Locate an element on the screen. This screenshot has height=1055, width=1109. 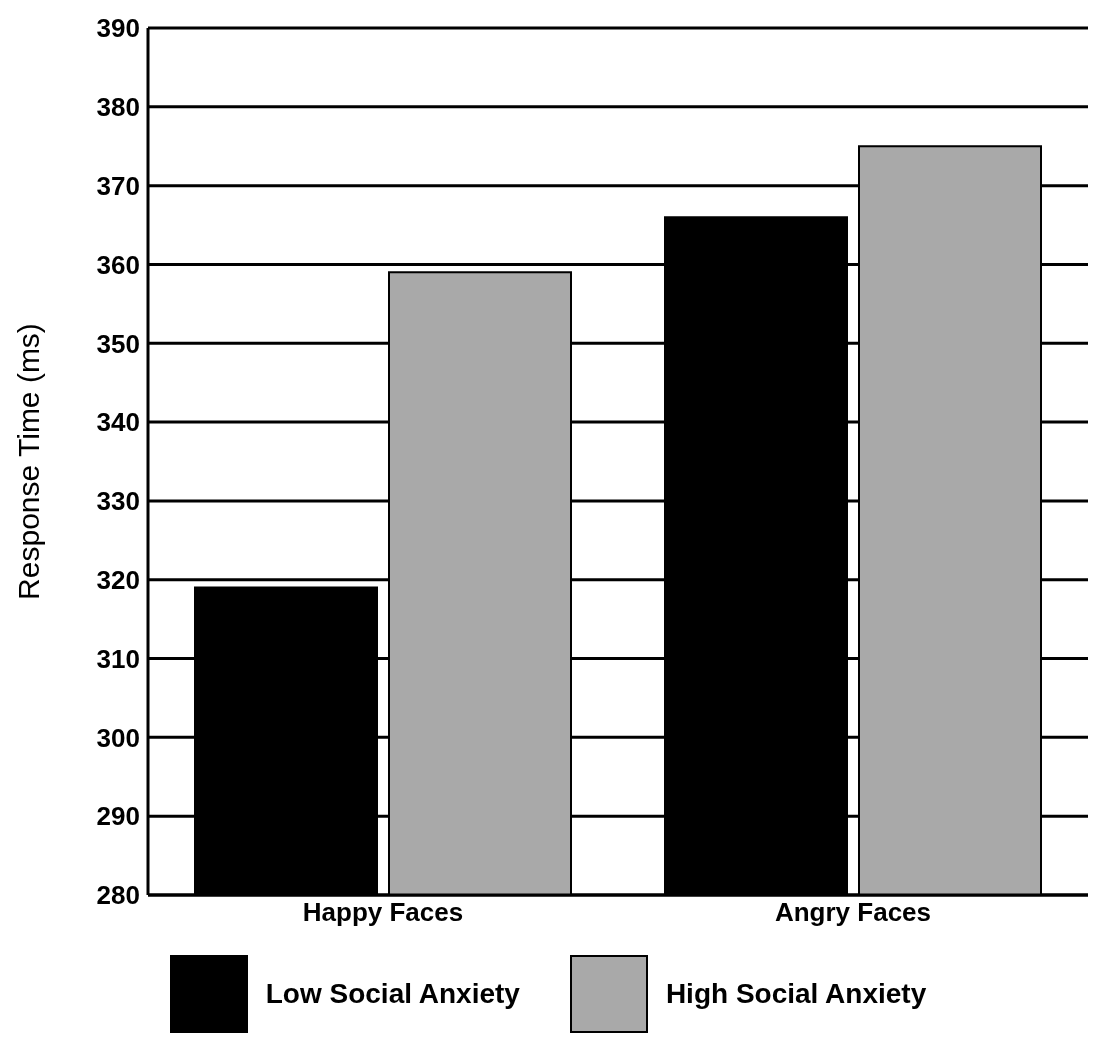
y-tick-label: 300 is located at coordinates (118, 737).